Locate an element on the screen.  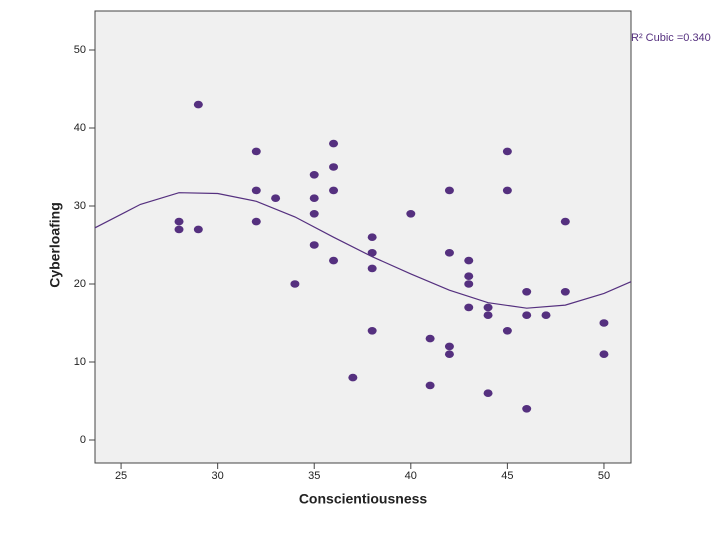
x-tick-label: 30 is located at coordinates (218, 476).